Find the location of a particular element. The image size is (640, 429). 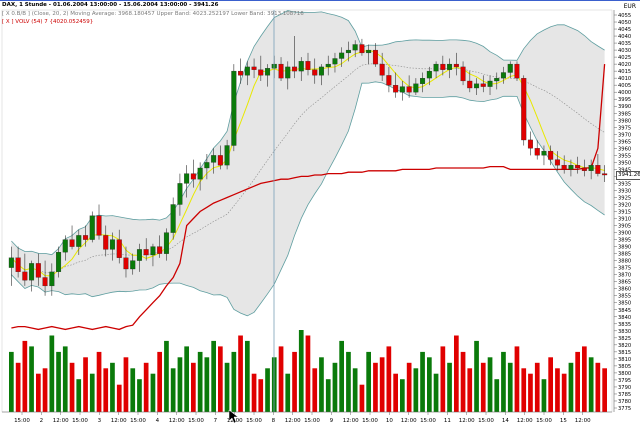

y-axis-tick-label: 3885 is located at coordinates (624, 255).